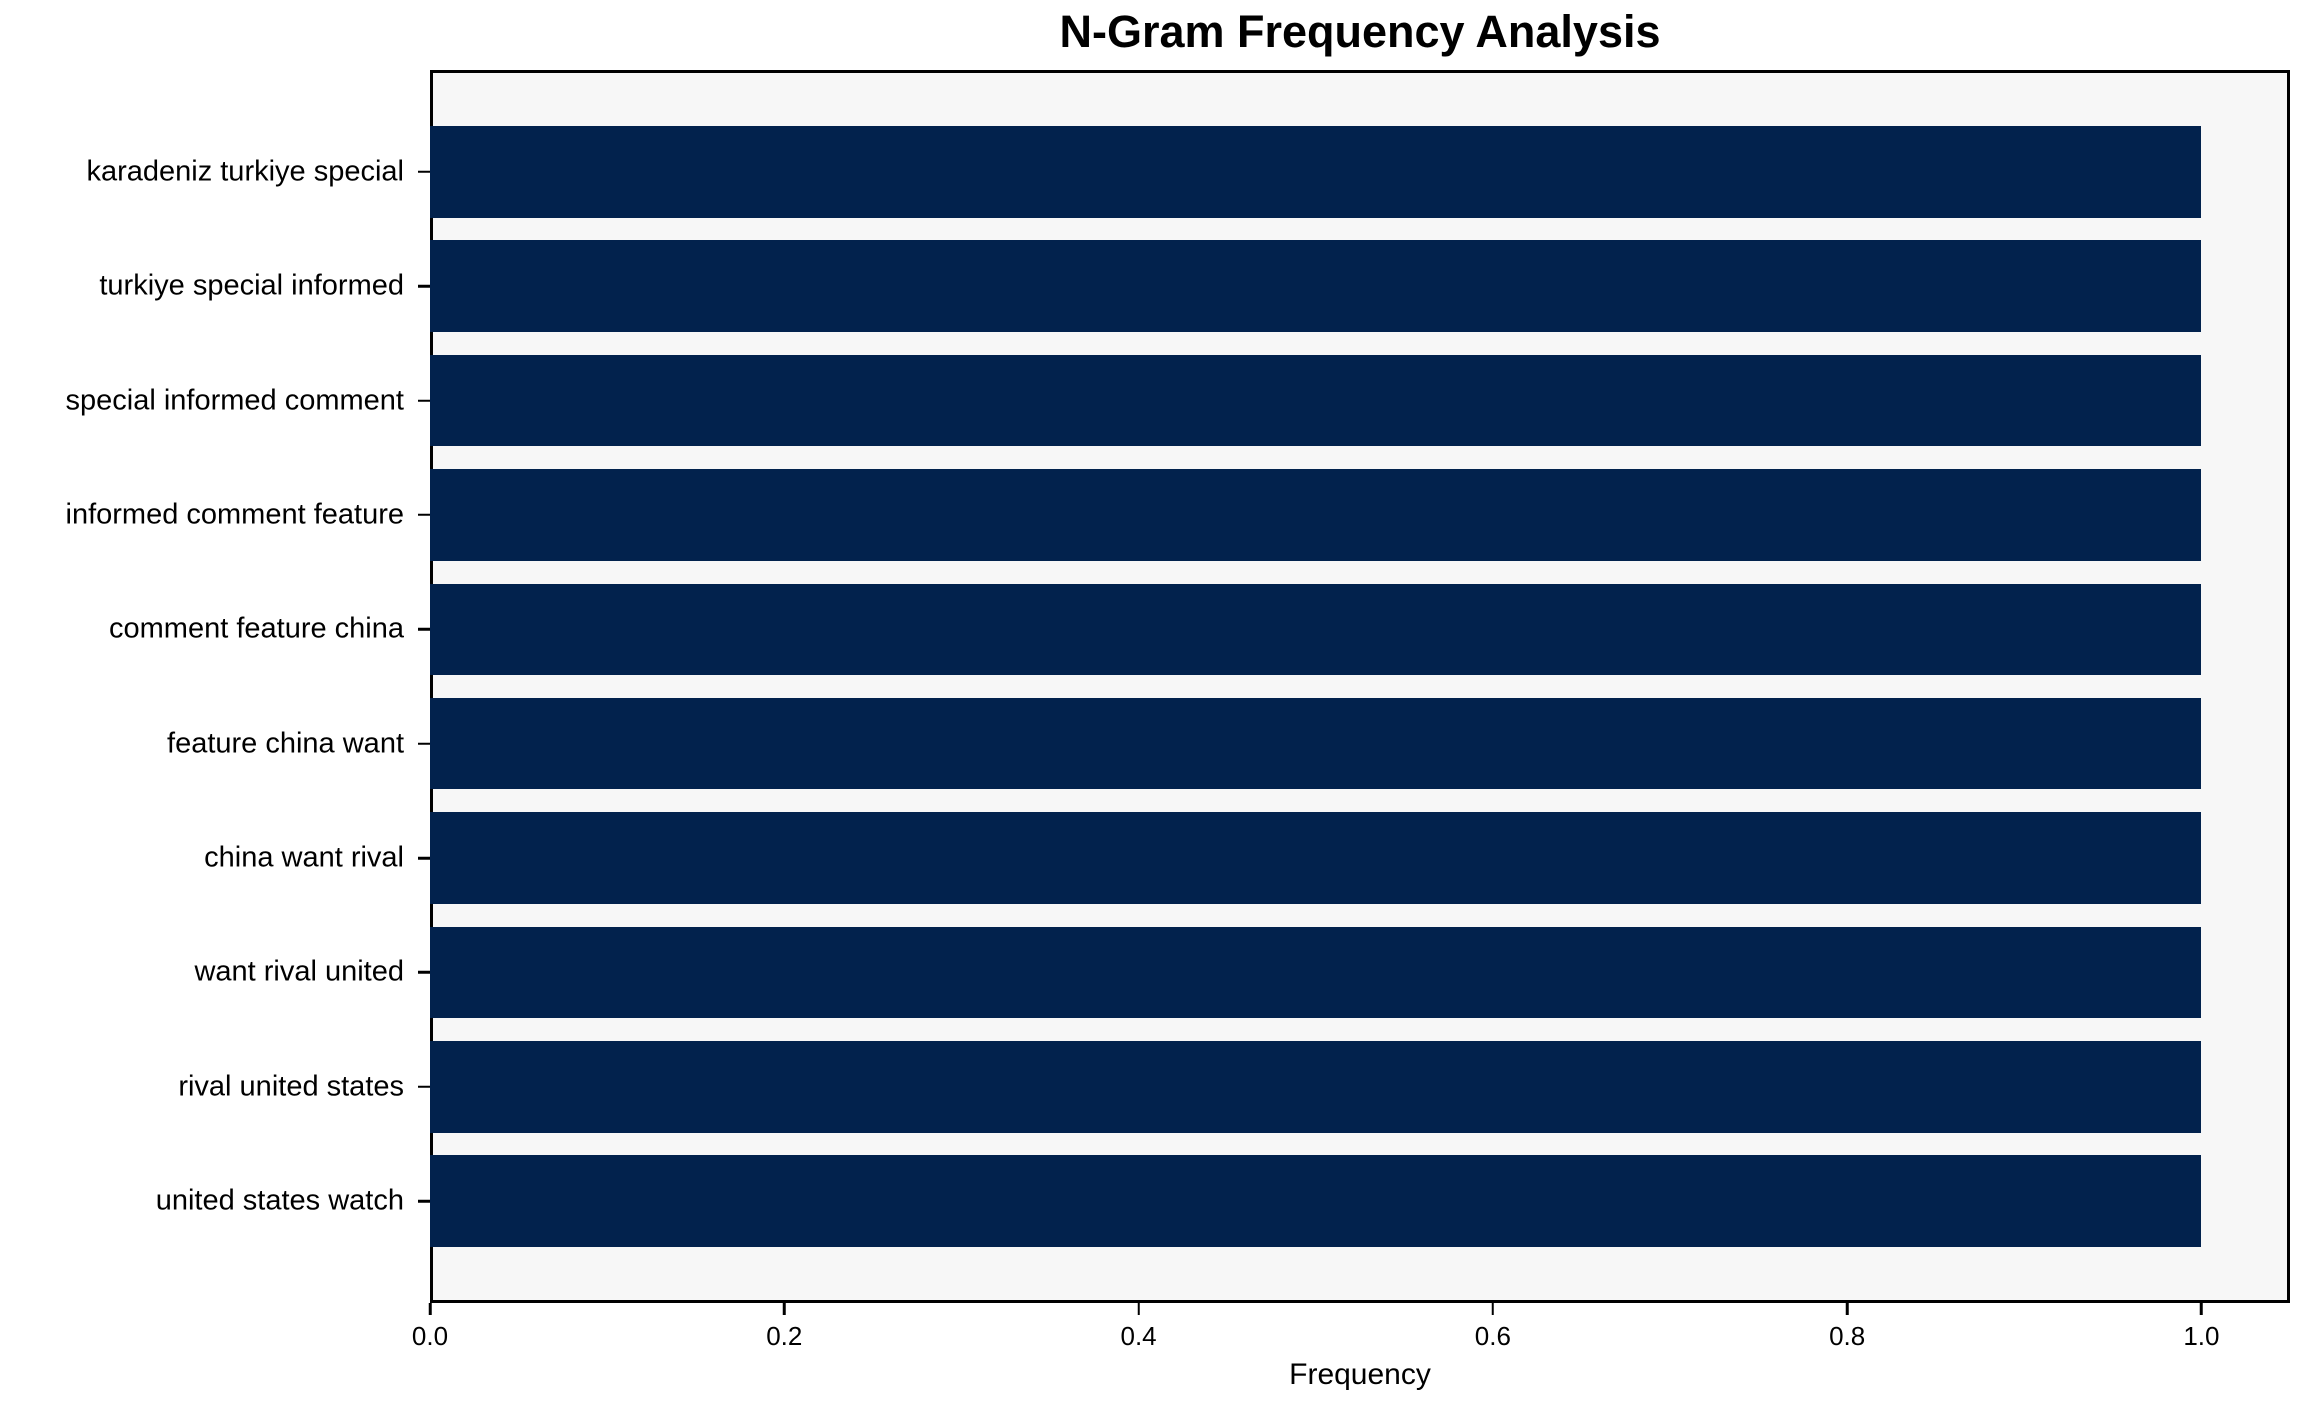  I want to click on y-tick-label: comment feature china, so click(256, 628).